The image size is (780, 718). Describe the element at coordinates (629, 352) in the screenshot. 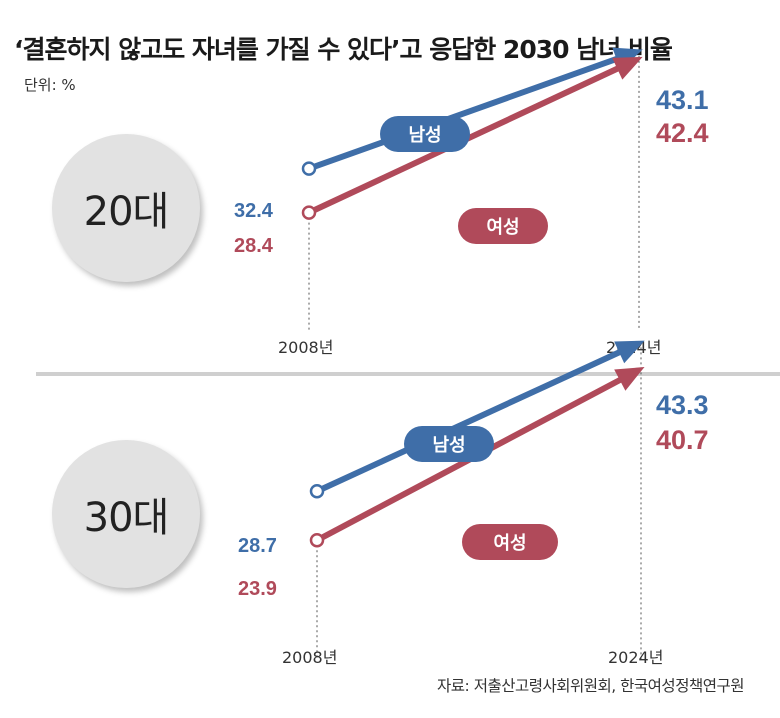

I see `arrowhead-male` at that location.